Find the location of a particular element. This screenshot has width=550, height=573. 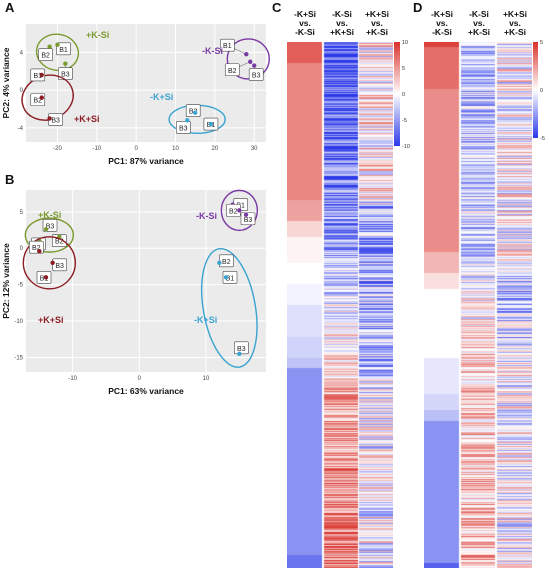

x-axis-title: PC1: 87% variance is located at coordinates (146, 161).